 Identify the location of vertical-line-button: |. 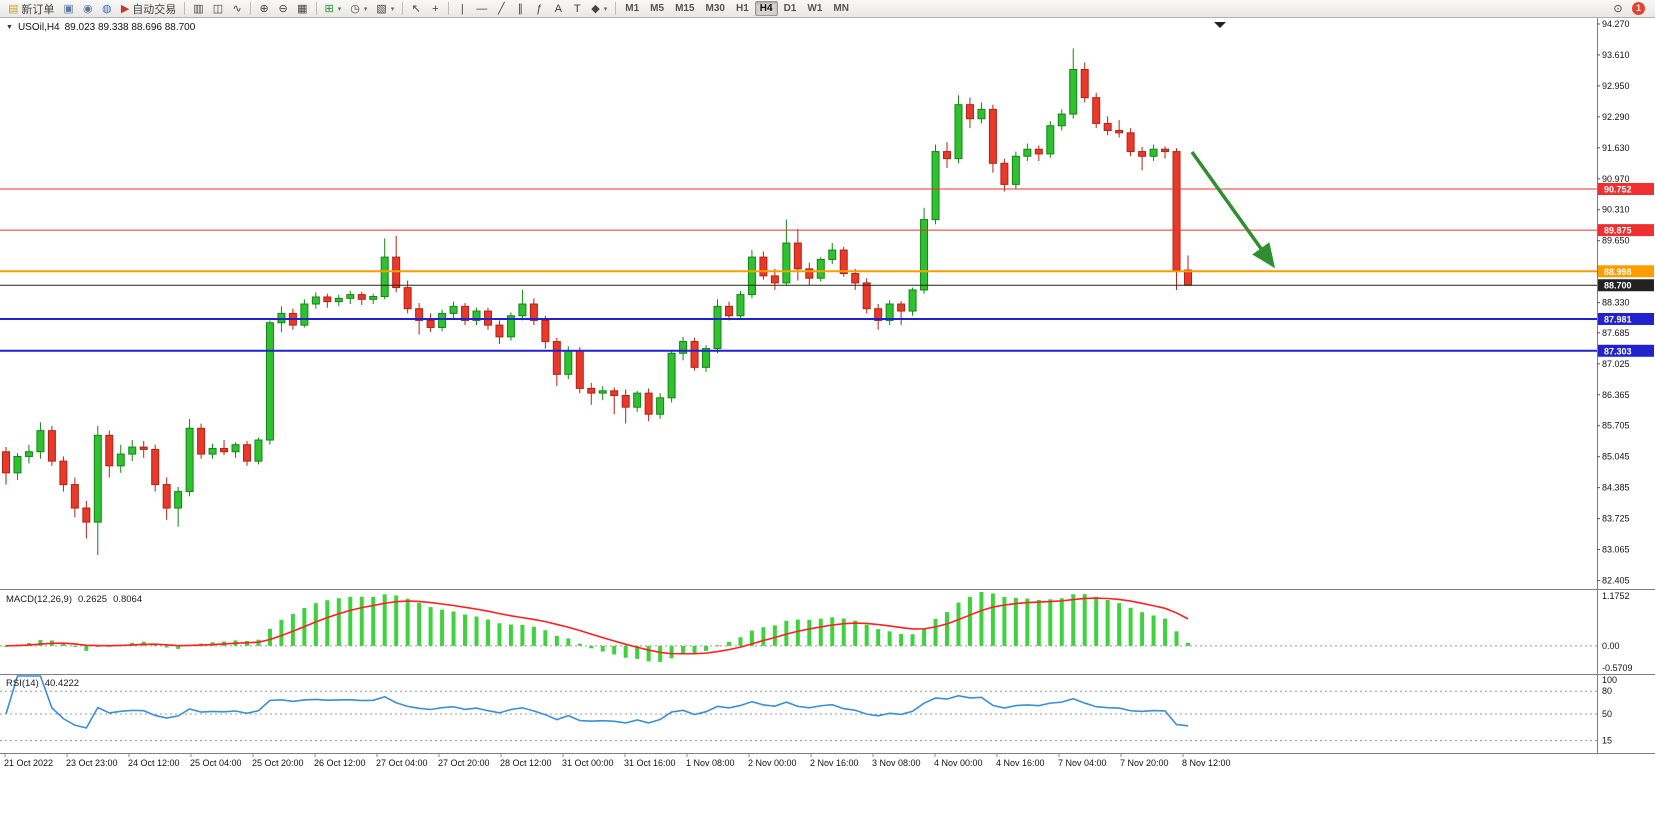
(462, 9).